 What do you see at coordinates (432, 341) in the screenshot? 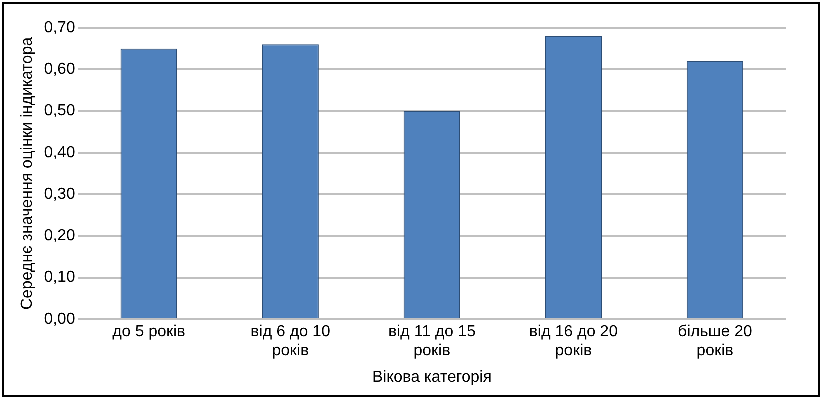
I see `x-tick-label: від 11 до 15 років` at bounding box center [432, 341].